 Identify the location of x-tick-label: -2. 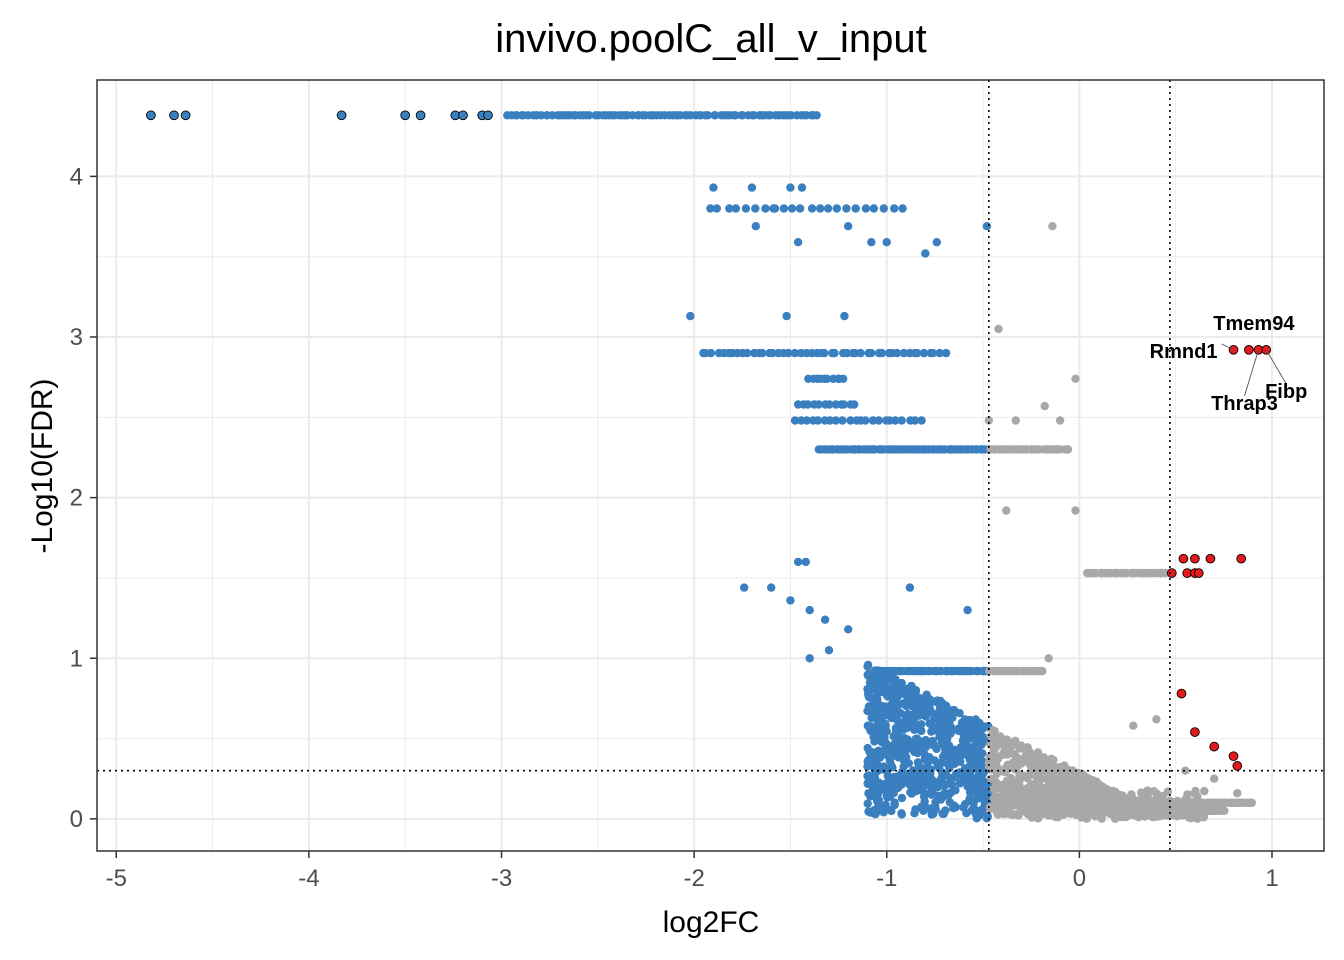
(693, 878).